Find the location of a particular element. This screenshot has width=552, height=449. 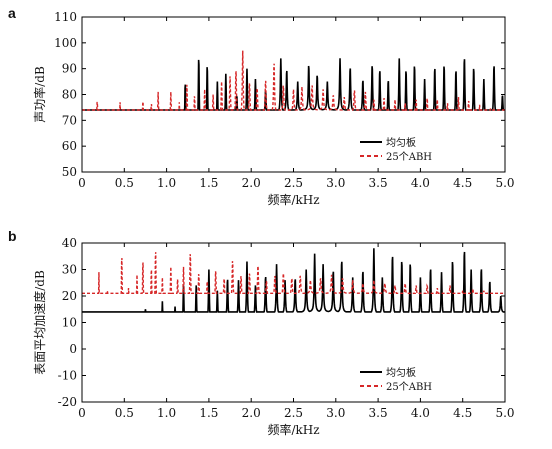

panel-a-legend-label-1: 25个ABH is located at coordinates (409, 157).